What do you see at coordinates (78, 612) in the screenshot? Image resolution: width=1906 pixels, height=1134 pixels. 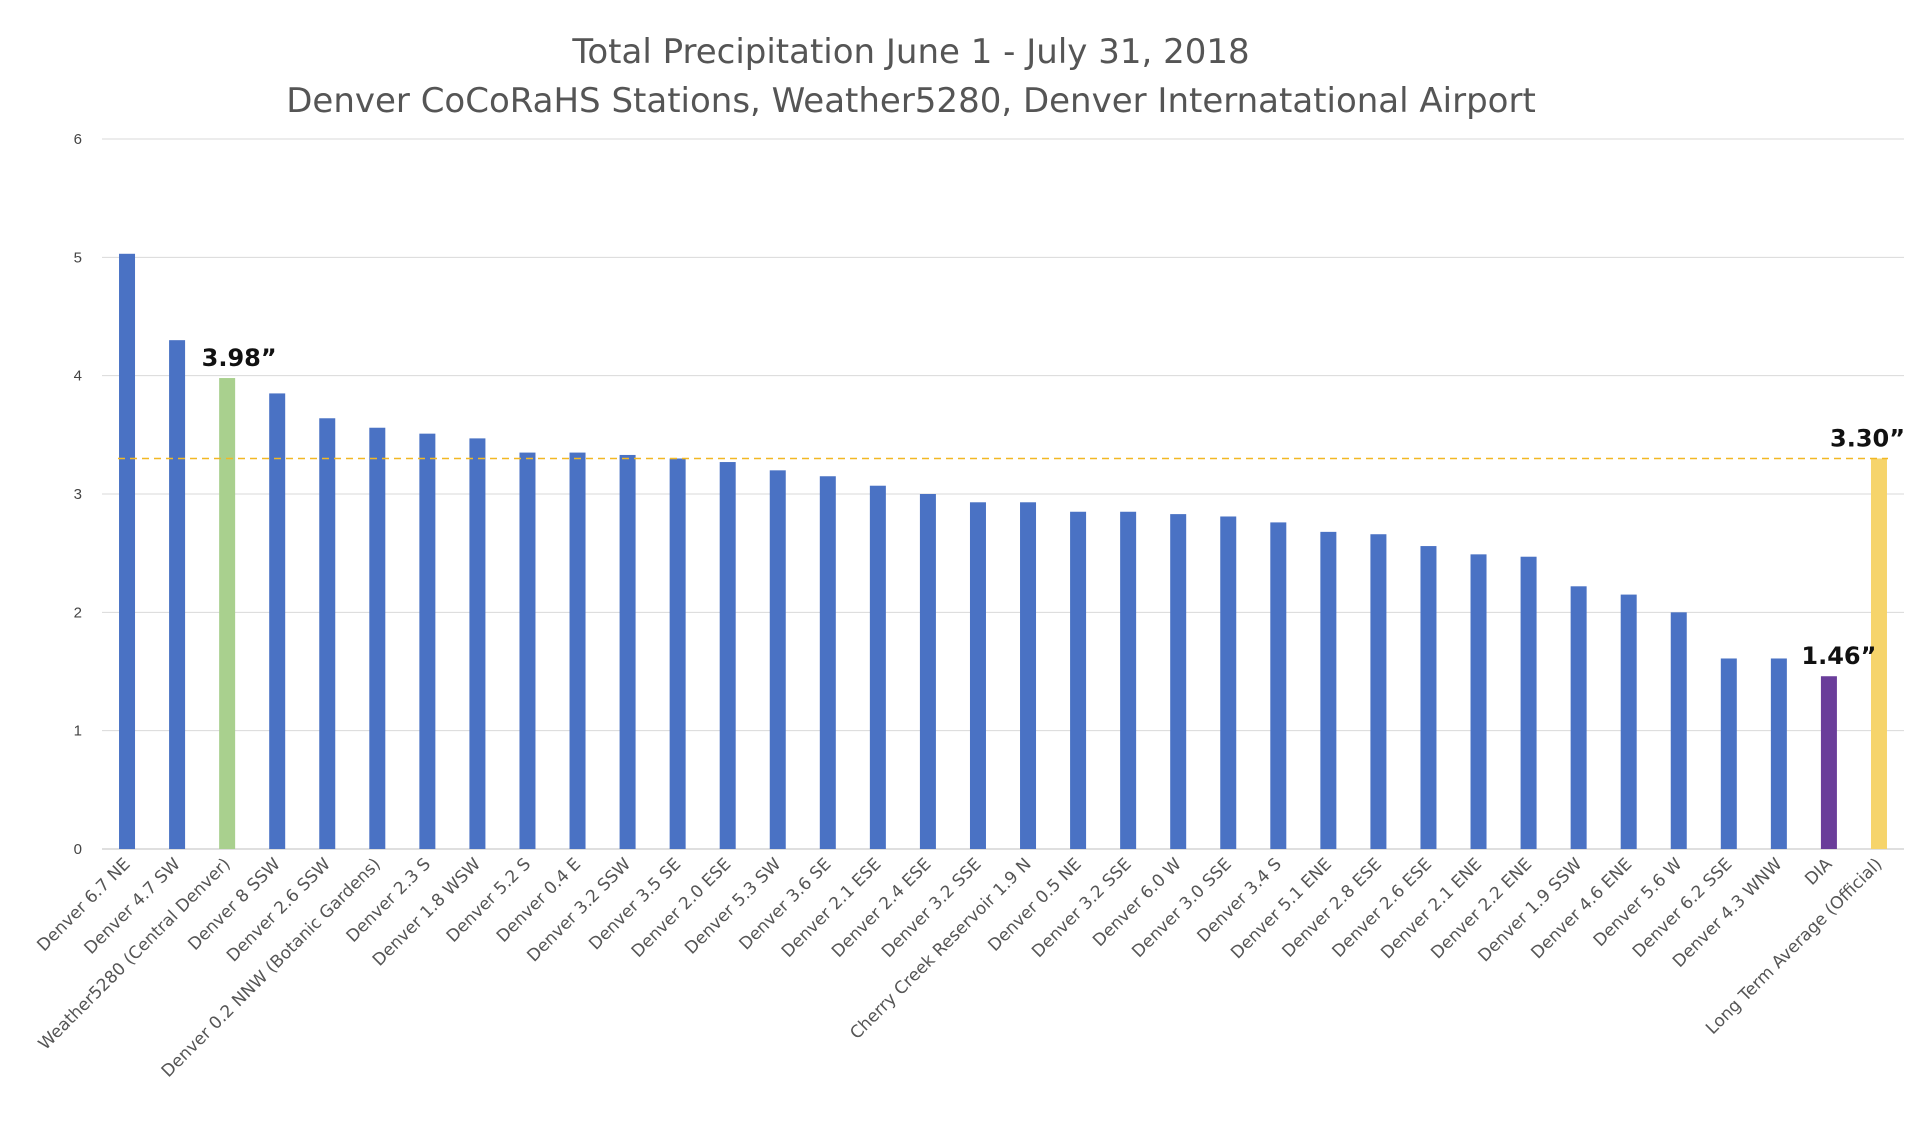 I see `y-tick-label: 2` at bounding box center [78, 612].